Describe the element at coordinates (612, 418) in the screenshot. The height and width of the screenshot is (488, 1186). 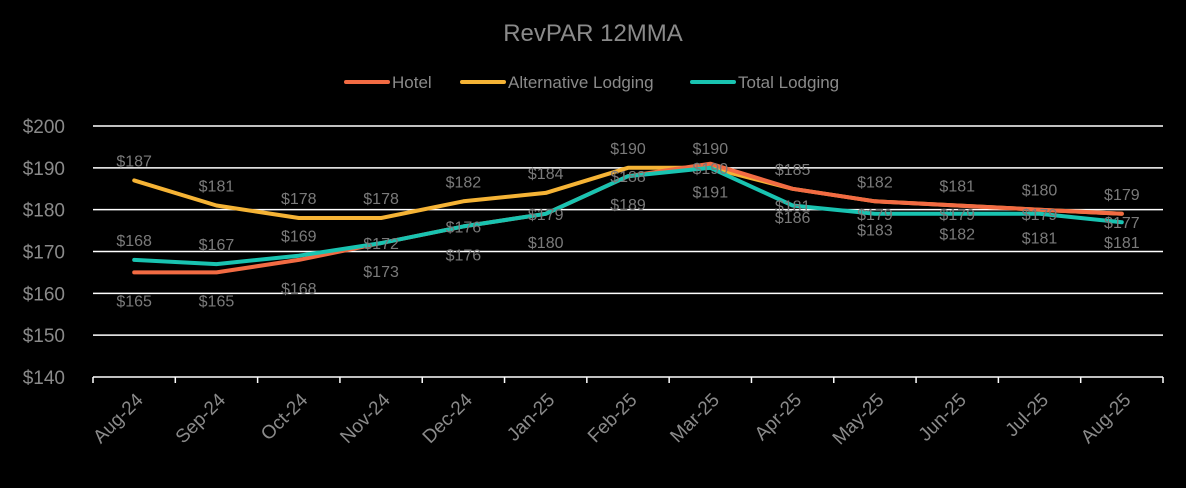
I see `x-tick-label: Feb-25` at that location.